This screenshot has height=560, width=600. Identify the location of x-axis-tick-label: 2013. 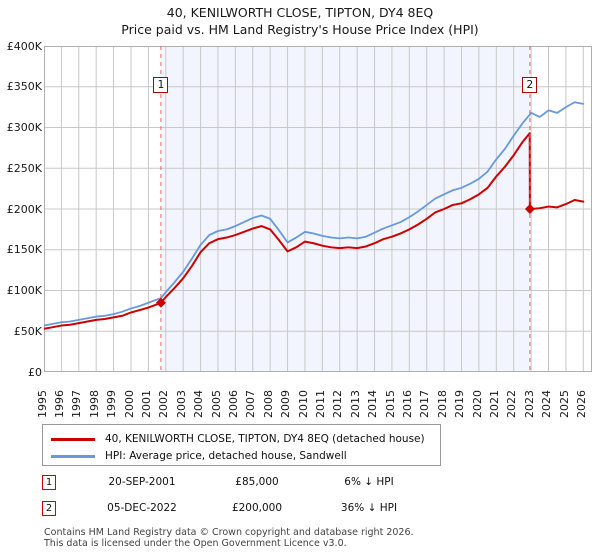
(355, 404).